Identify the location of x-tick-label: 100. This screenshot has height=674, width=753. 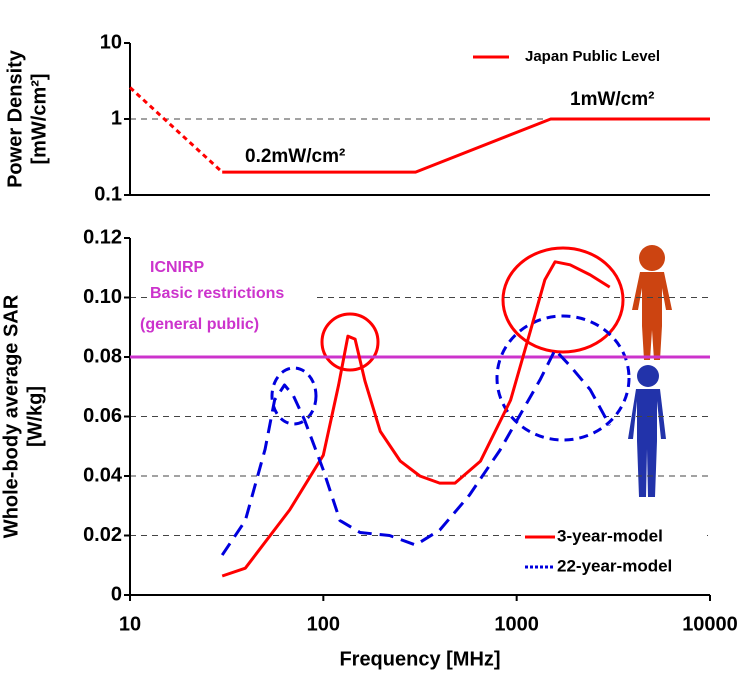
(323, 624).